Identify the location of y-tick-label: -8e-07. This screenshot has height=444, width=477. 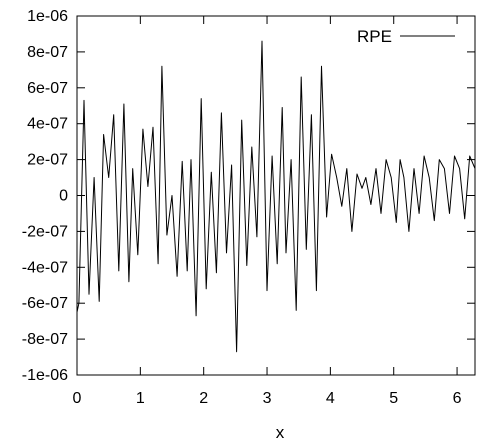
(45, 339).